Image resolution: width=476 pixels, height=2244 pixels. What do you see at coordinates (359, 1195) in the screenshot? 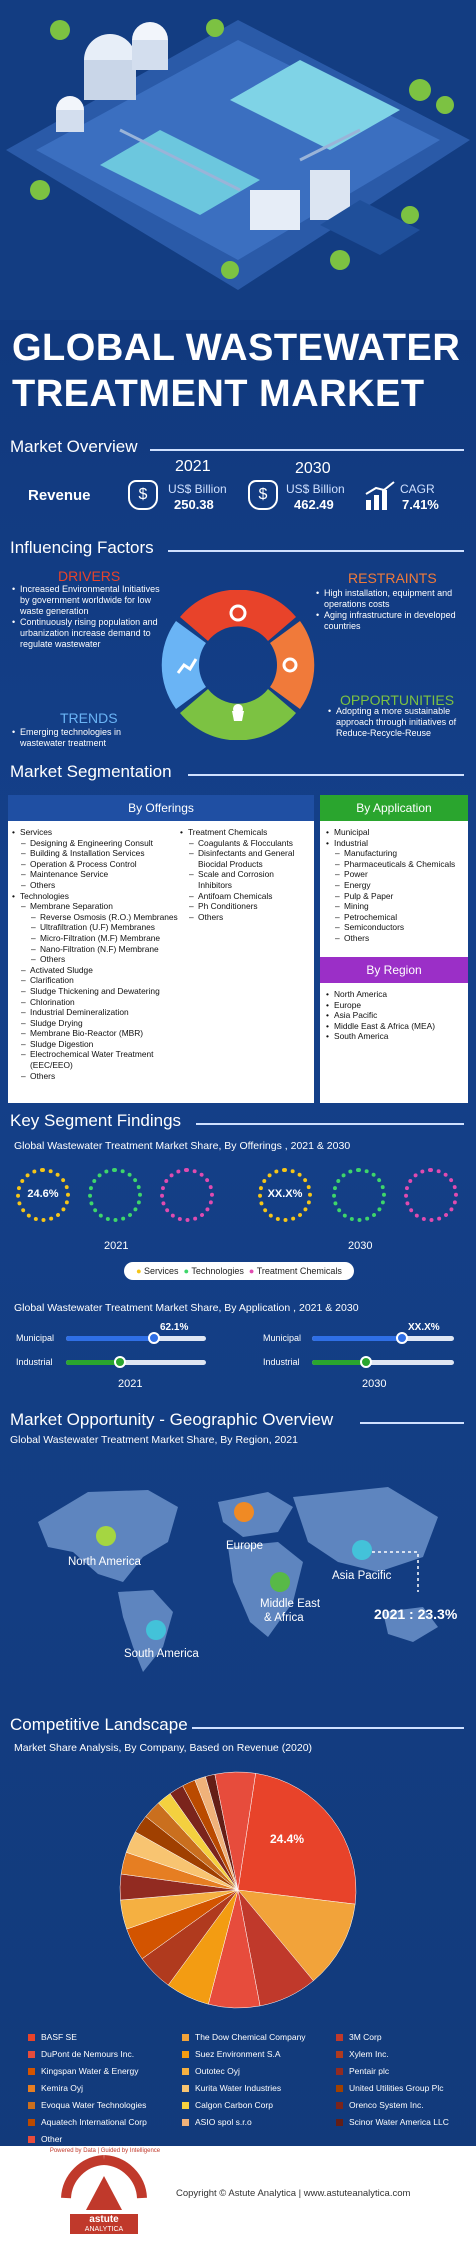
I see `ring-2030-technologies` at bounding box center [359, 1195].